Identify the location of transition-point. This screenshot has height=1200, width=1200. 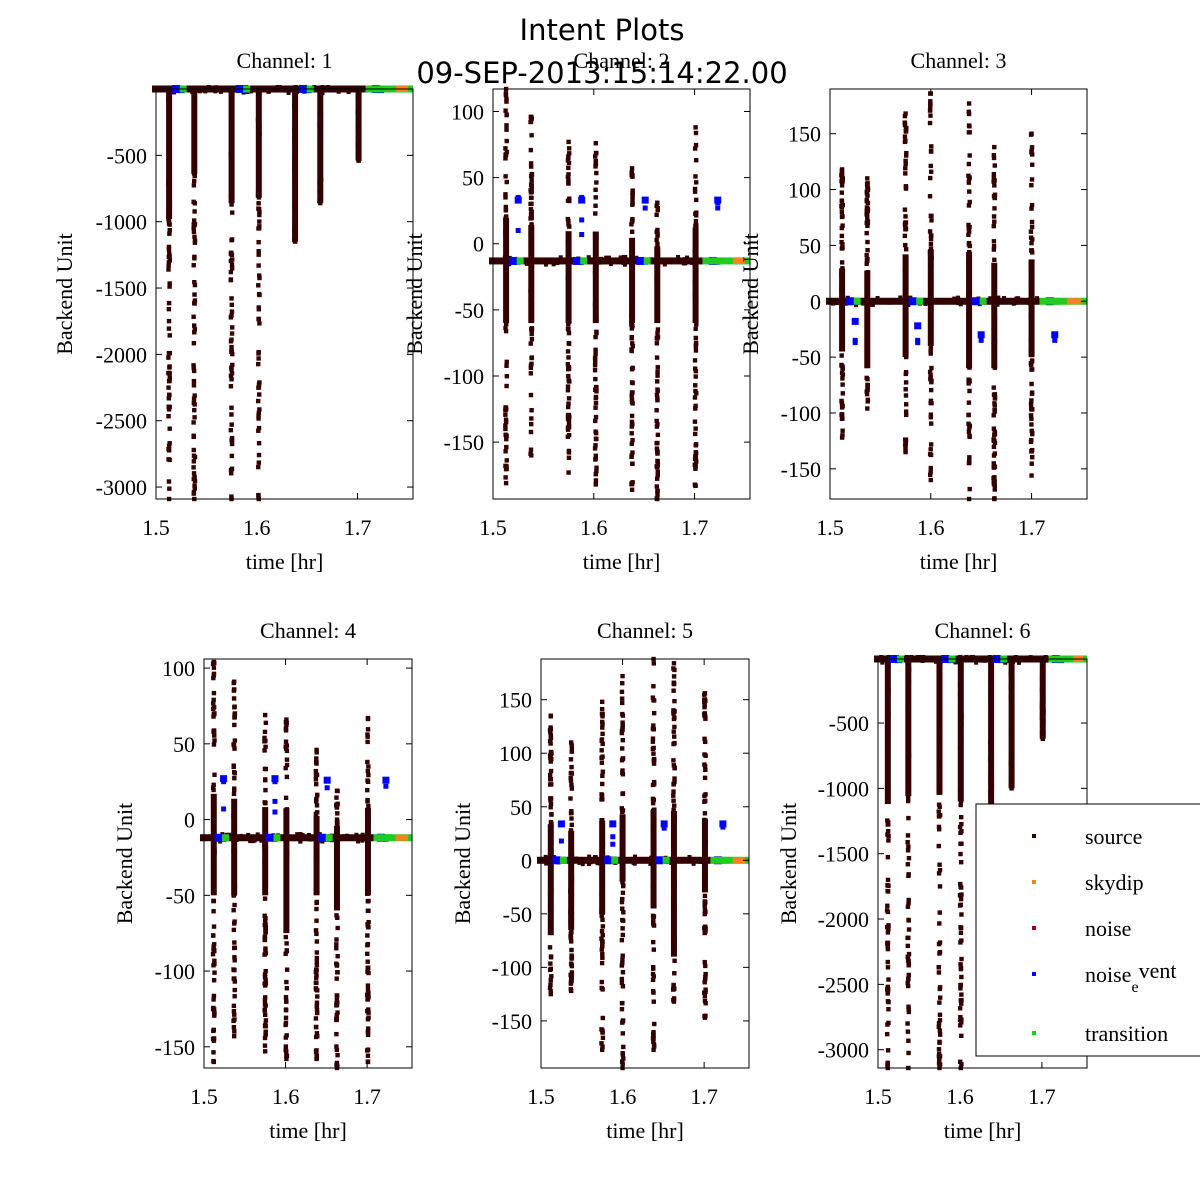
(584, 261).